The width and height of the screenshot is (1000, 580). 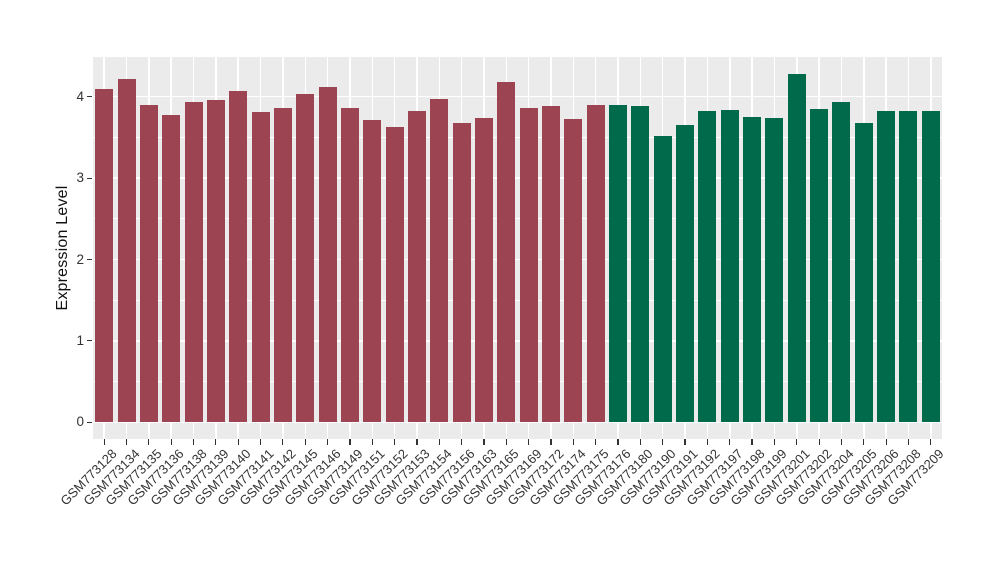 What do you see at coordinates (394, 274) in the screenshot?
I see `bar-GSM773152` at bounding box center [394, 274].